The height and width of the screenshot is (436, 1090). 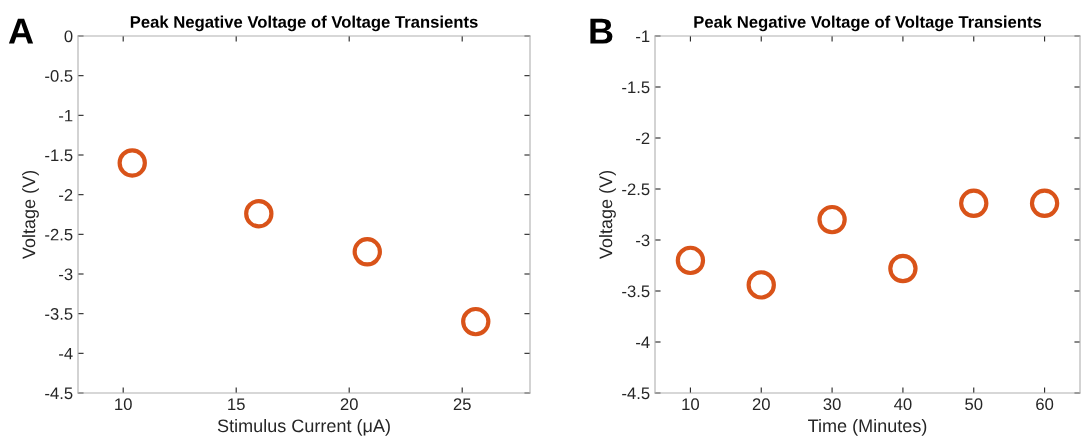 I want to click on x-tick-label: 30, so click(x=832, y=404).